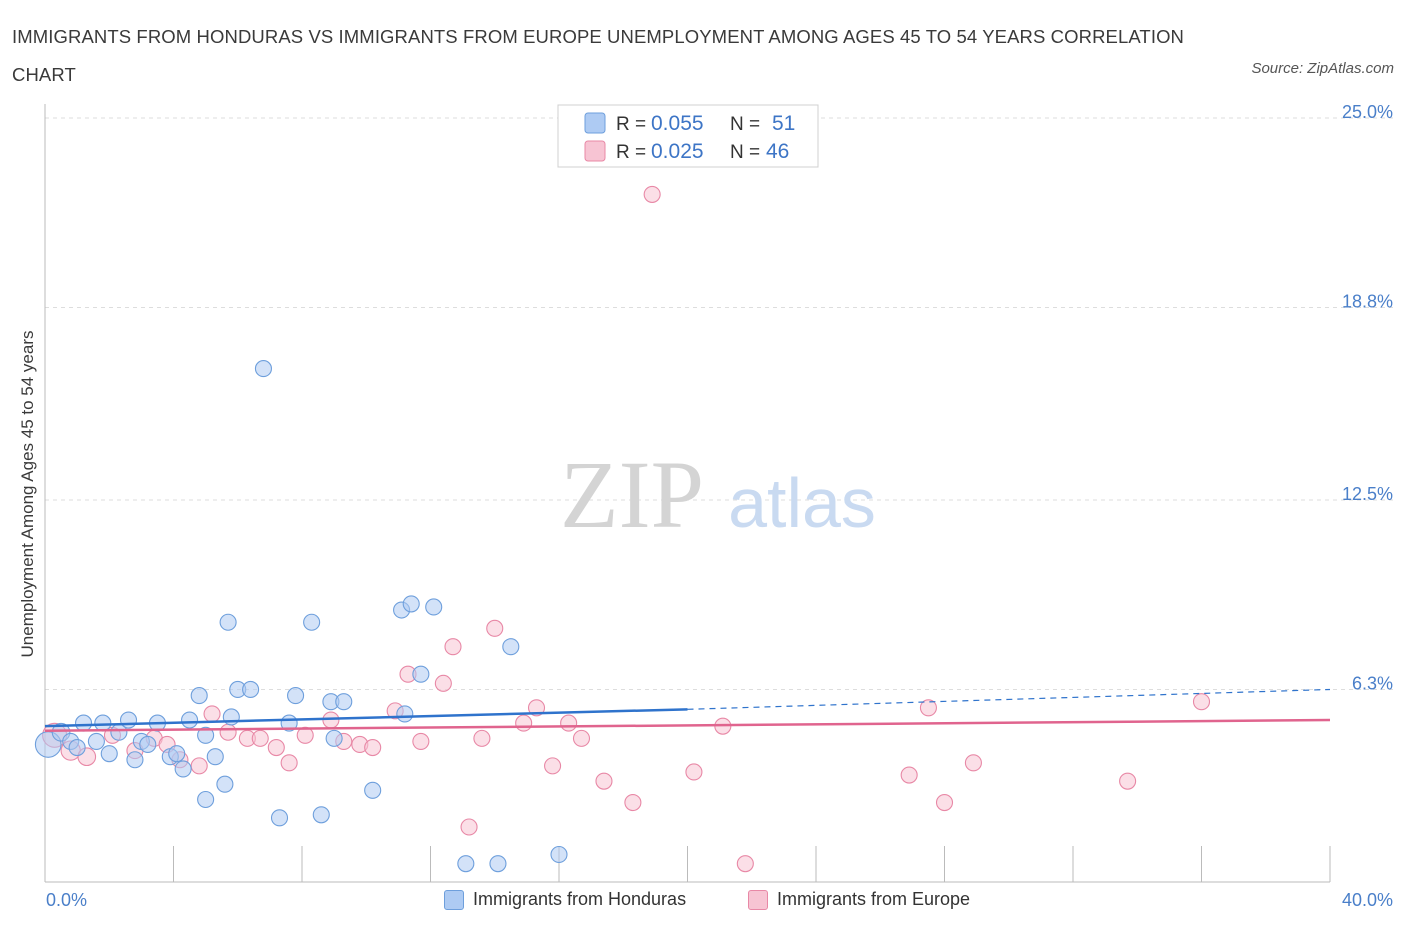 The height and width of the screenshot is (930, 1406). Describe the element at coordinates (1372, 683) in the screenshot. I see `y-tick-label-0: 6.3%` at that location.